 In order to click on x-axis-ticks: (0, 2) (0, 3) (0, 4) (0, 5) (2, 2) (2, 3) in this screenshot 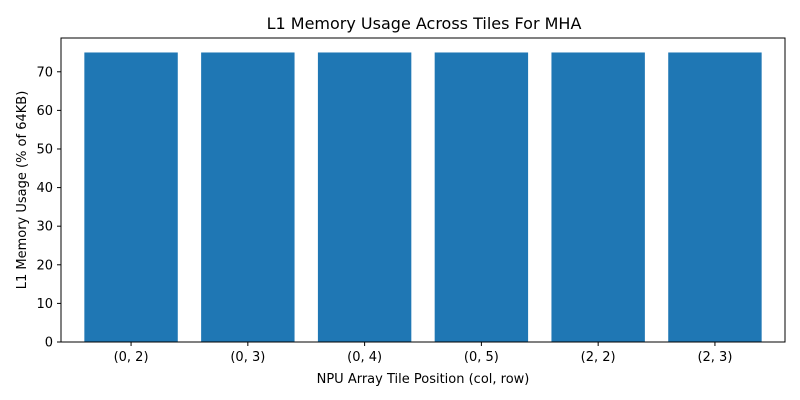, I will do `click(423, 353)`.